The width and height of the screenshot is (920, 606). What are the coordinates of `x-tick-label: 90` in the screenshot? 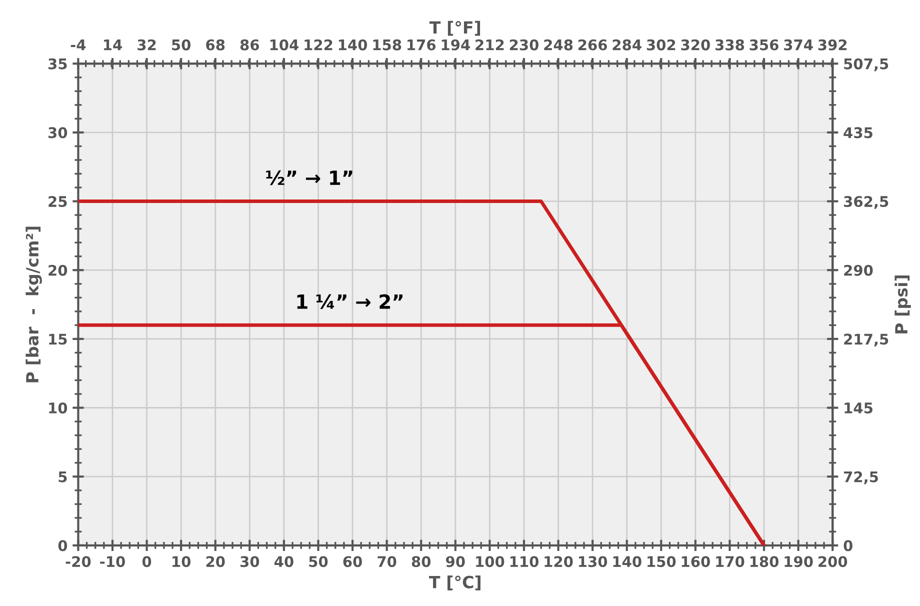 It's located at (455, 562).